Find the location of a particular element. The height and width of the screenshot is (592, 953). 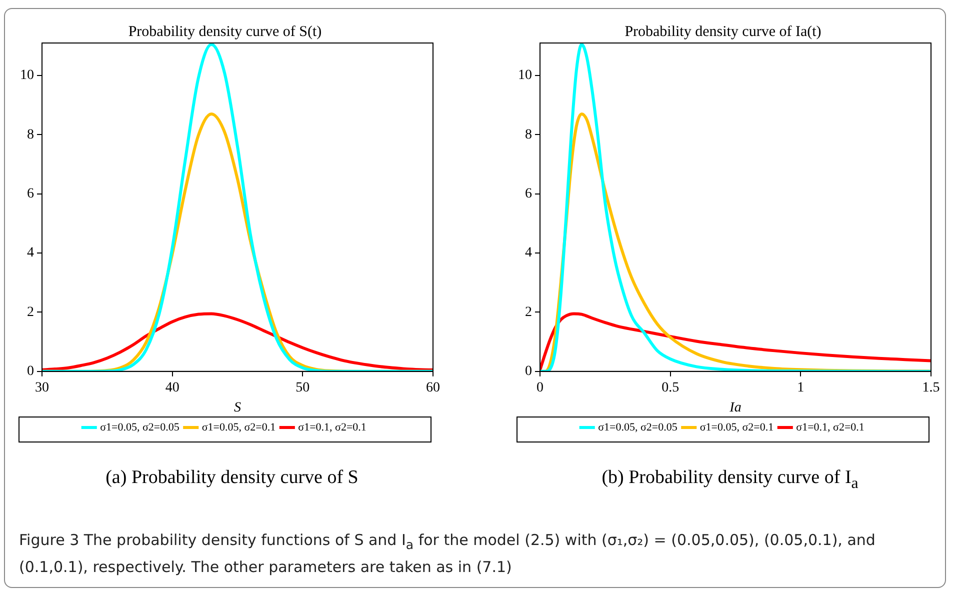

chart-title: Probability density curve of Ia(t) is located at coordinates (723, 32).